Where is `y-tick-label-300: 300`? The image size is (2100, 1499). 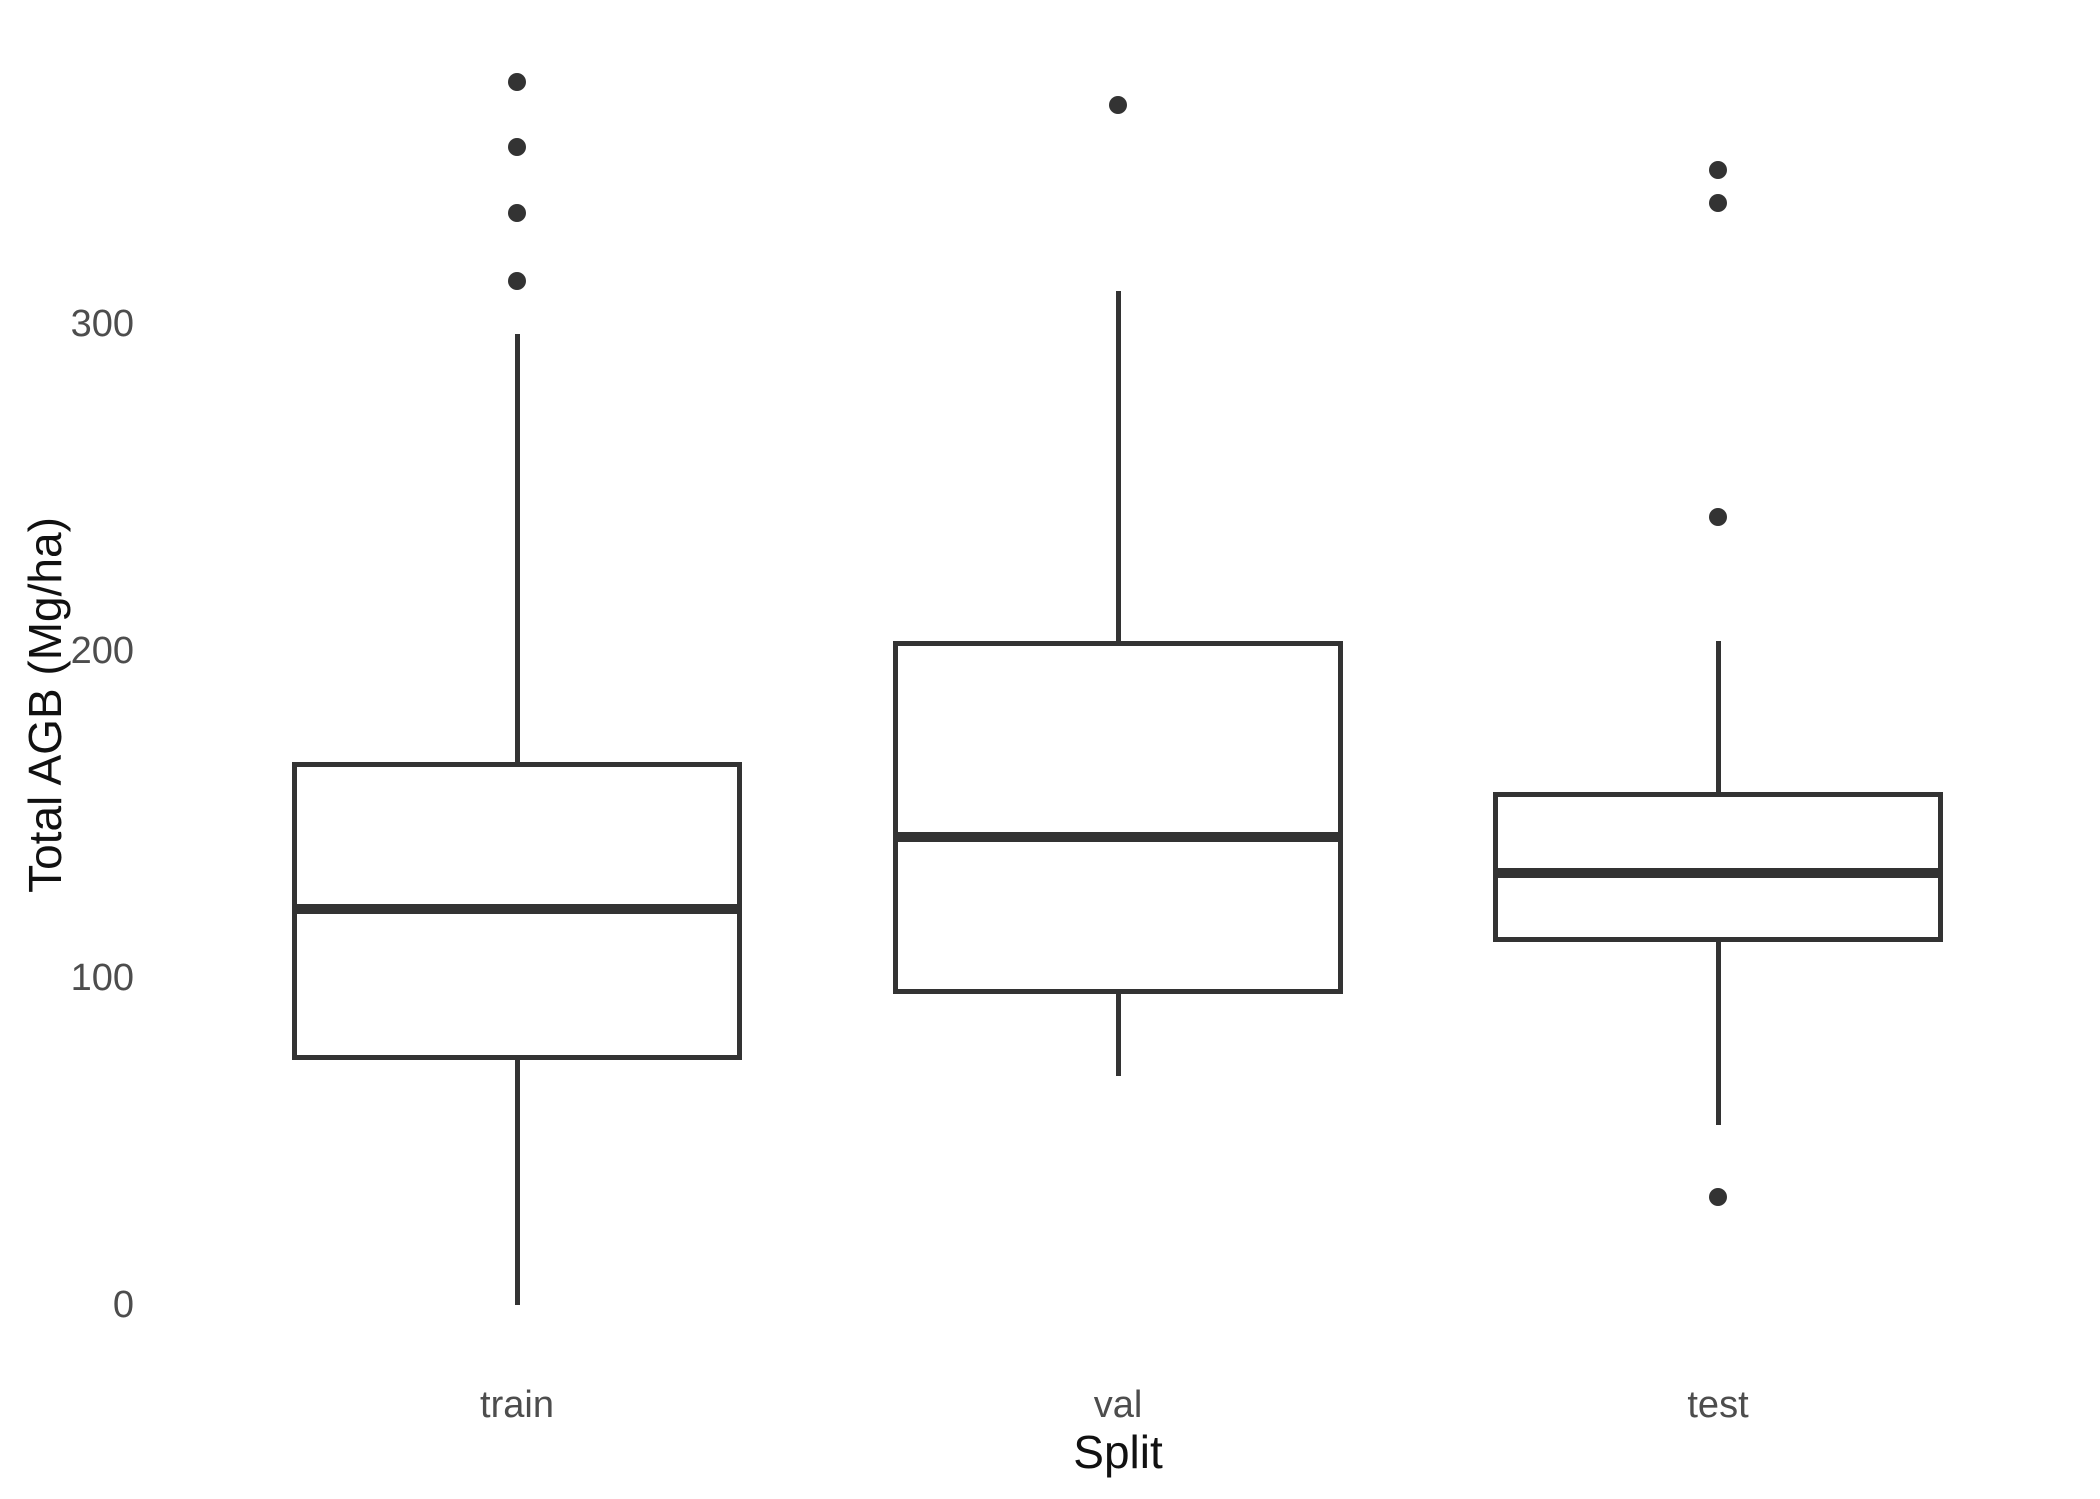 y-tick-label-300: 300 is located at coordinates (102, 324).